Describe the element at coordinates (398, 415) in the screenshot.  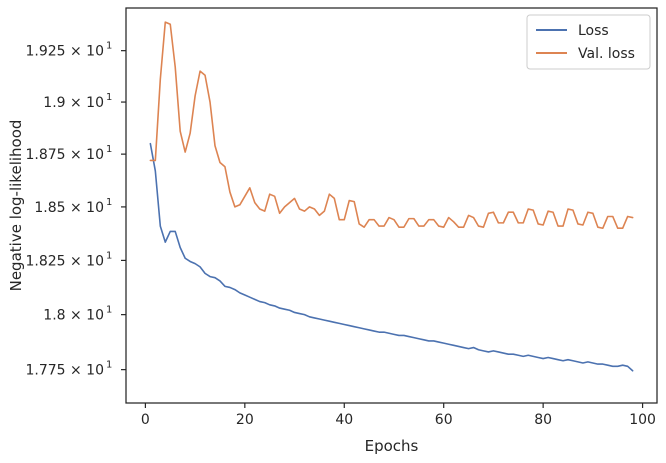
I see `x-axis-ticks: 0 20 40 60 80 100` at that location.